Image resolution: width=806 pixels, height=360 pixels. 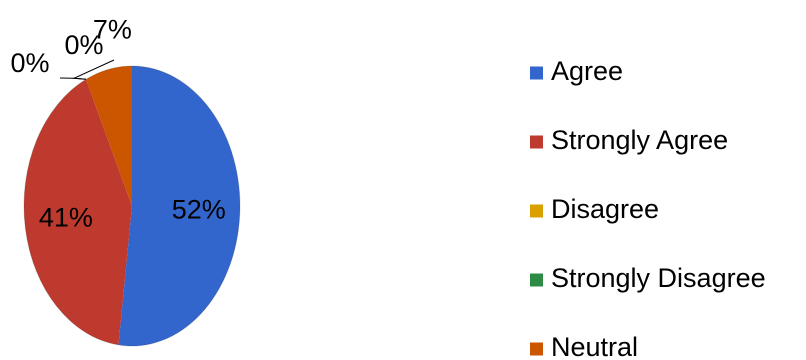 I want to click on legend-item-strongly-agree: Strongly Agree, so click(x=629, y=140).